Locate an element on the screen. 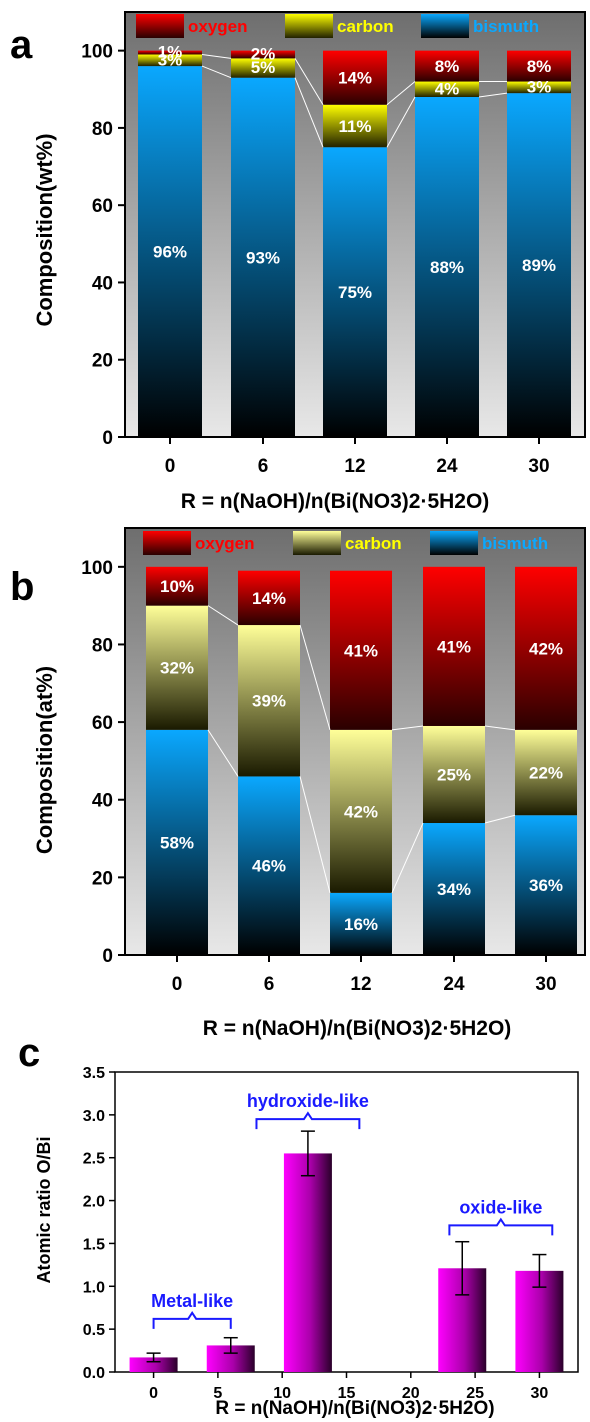 This screenshot has width=590, height=1422. y-tick-label-a: 0 is located at coordinates (107, 438).